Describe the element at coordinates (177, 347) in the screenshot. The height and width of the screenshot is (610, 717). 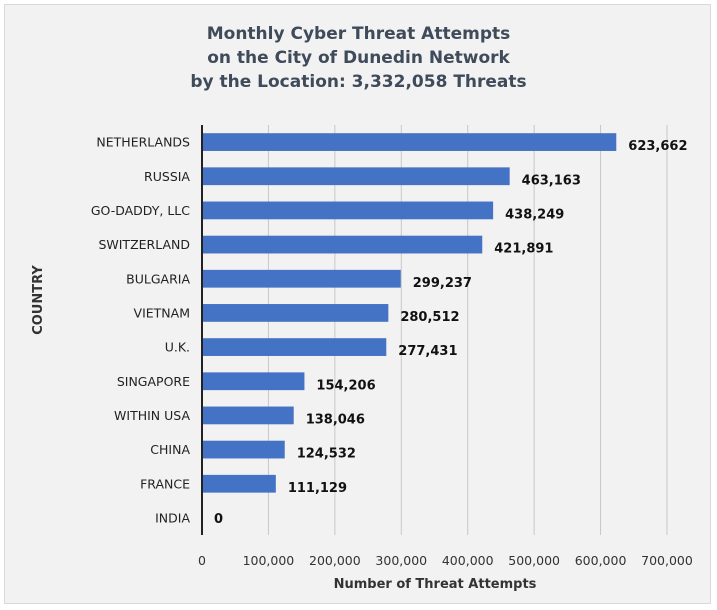
I see `category-label: U.K.` at that location.